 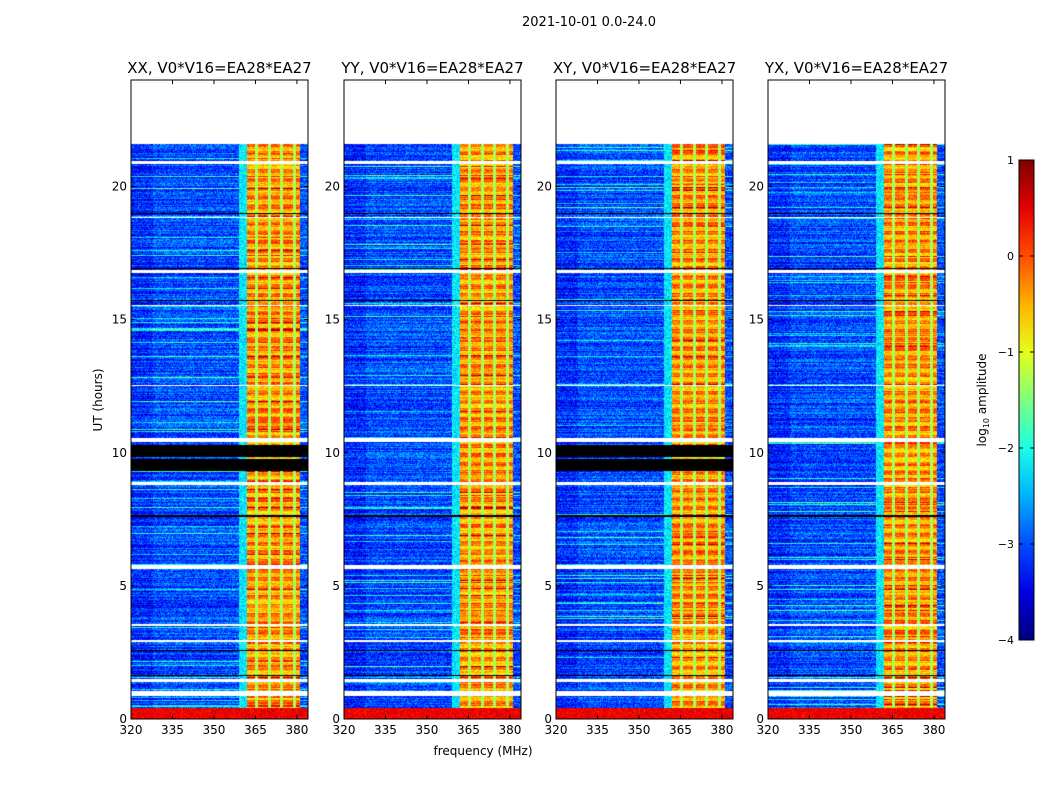 I want to click on colorbar-tick-label: −2, so click(x=1006, y=448).